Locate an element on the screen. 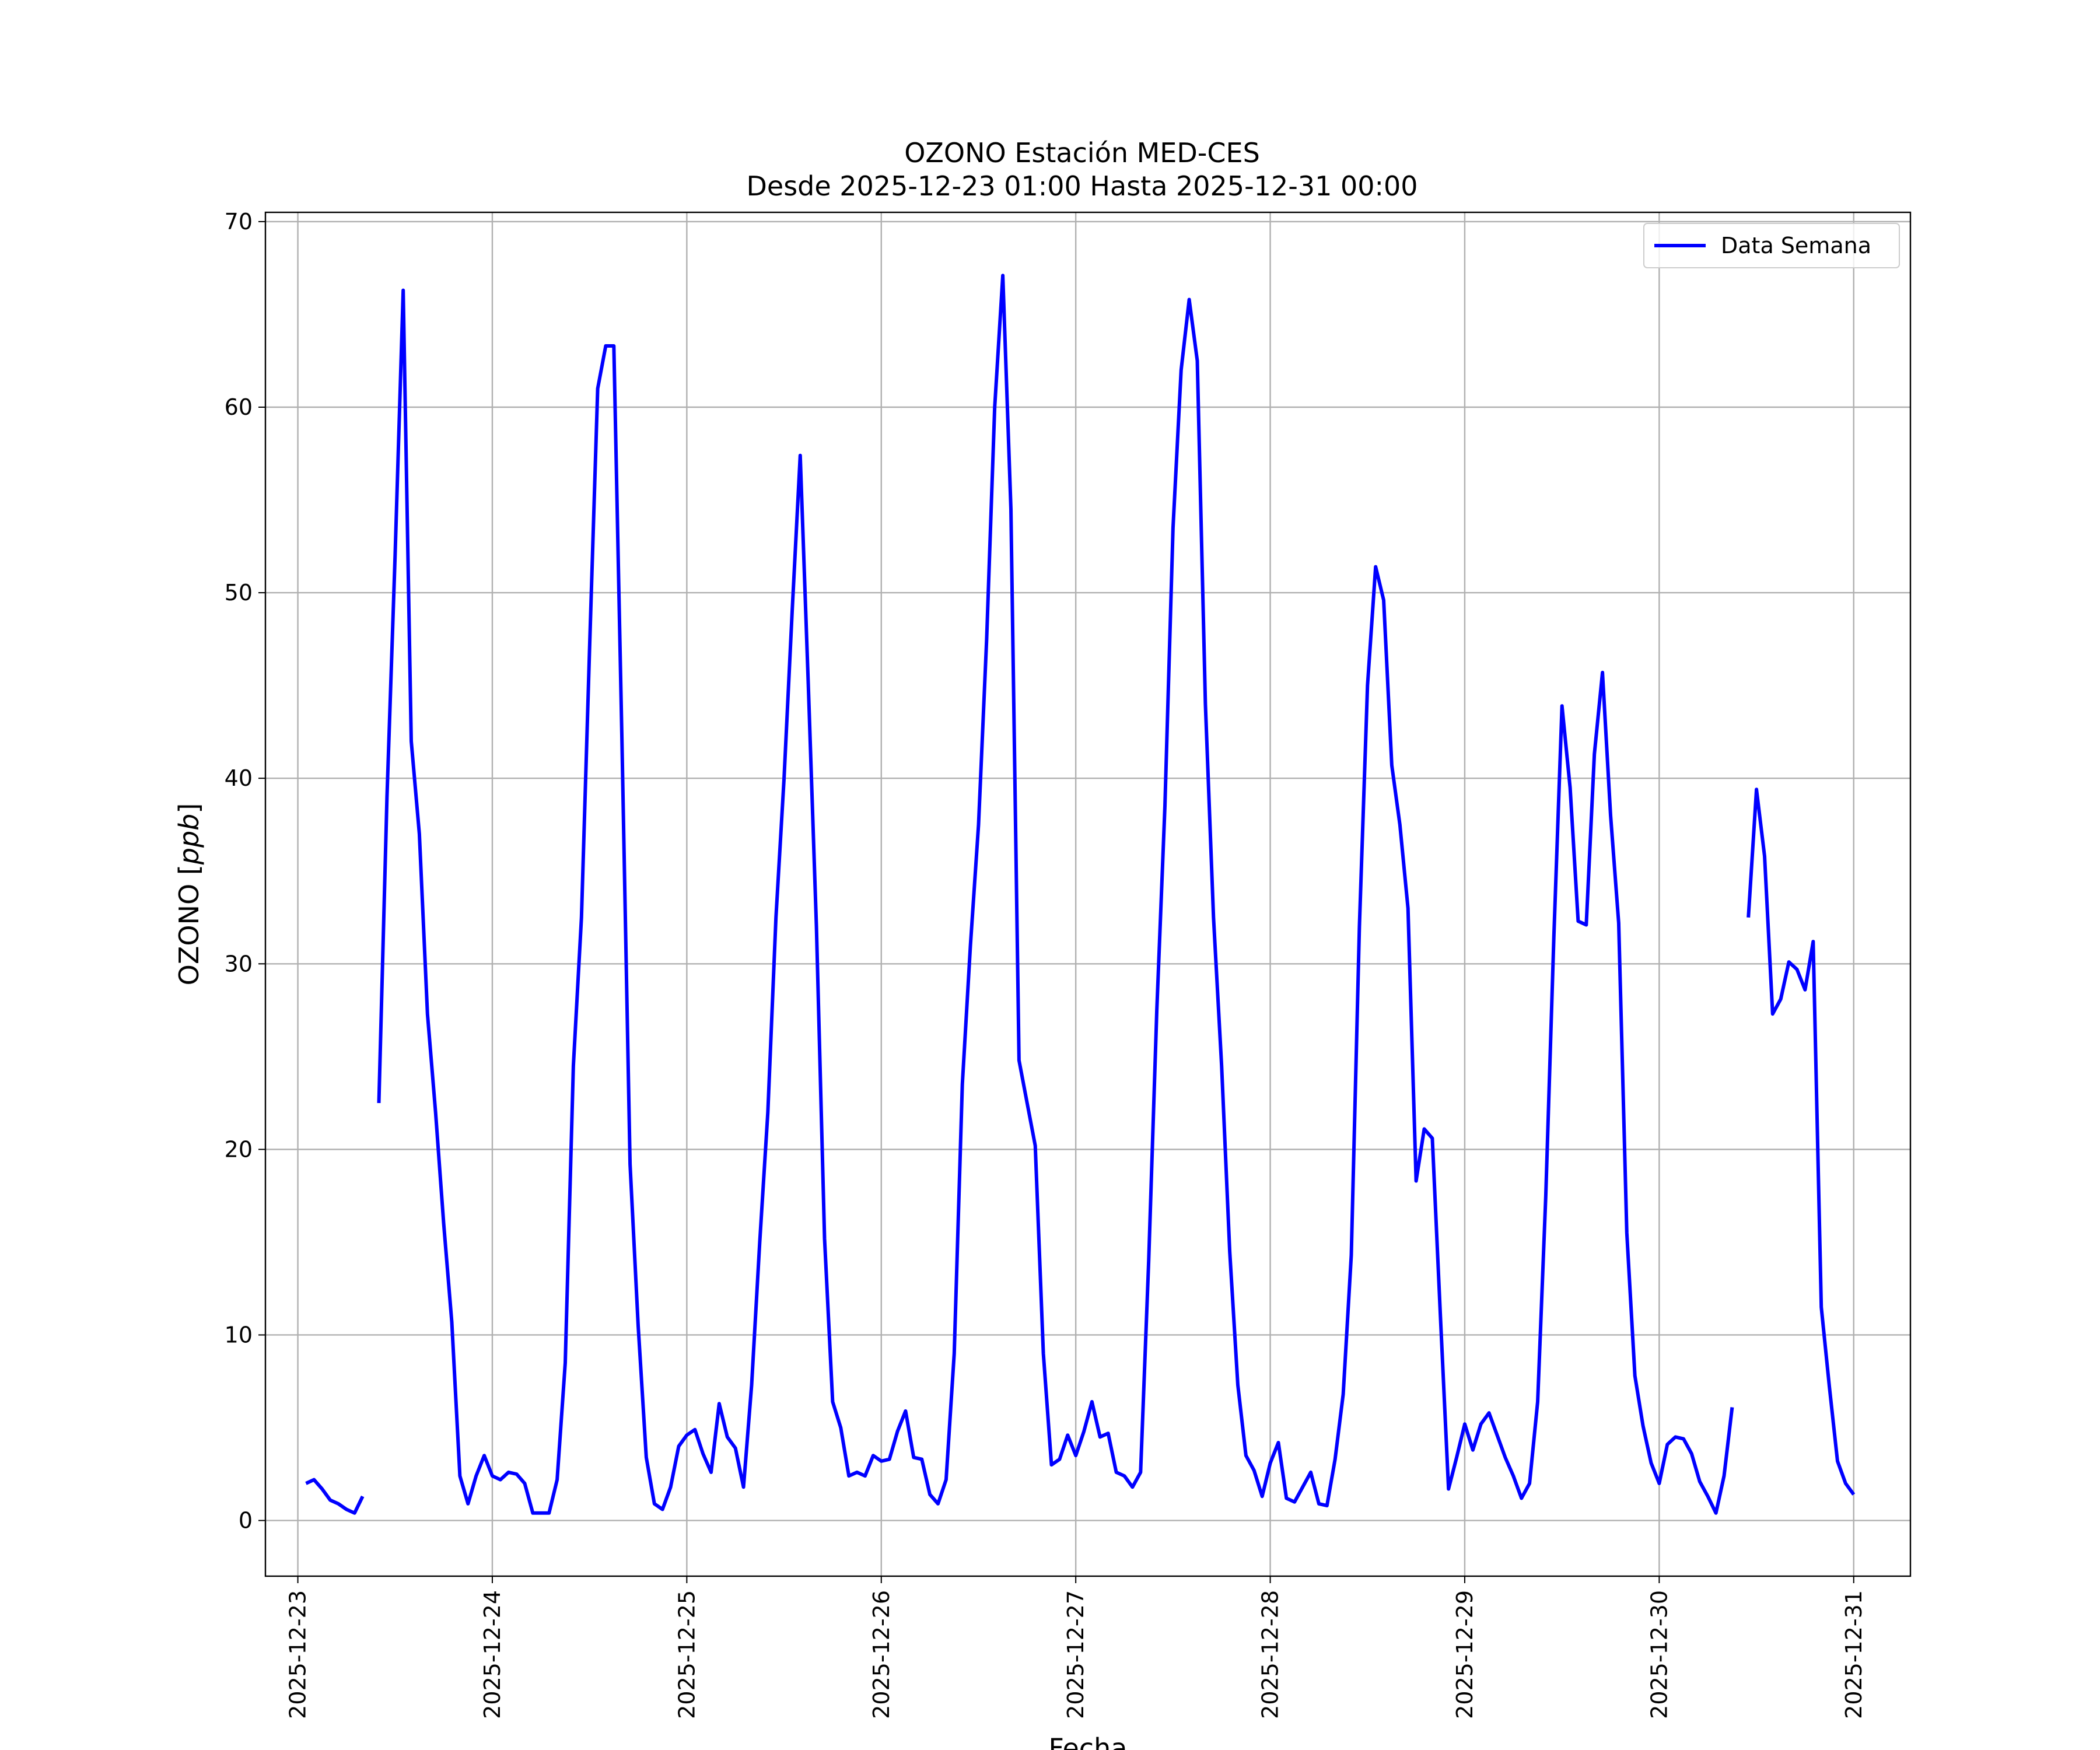 Image resolution: width=2100 pixels, height=1750 pixels. y-axis-label-unit: ppb is located at coordinates (189, 840).